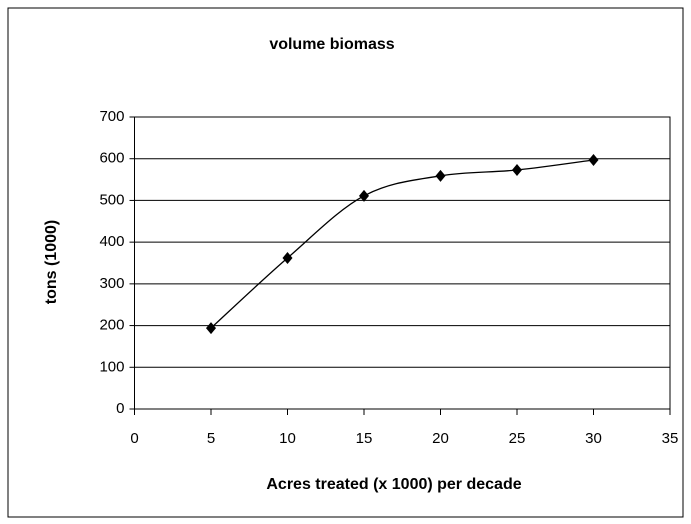  What do you see at coordinates (134, 438) in the screenshot?
I see `x-tick-label: 0` at bounding box center [134, 438].